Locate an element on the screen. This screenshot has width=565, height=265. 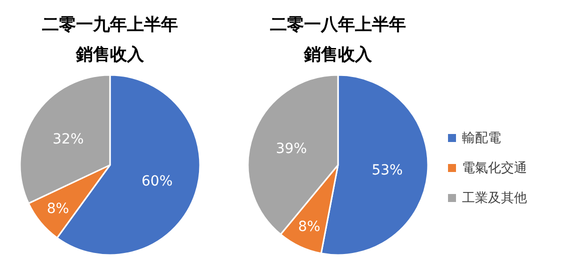
data-label: 39% is located at coordinates (291, 149).